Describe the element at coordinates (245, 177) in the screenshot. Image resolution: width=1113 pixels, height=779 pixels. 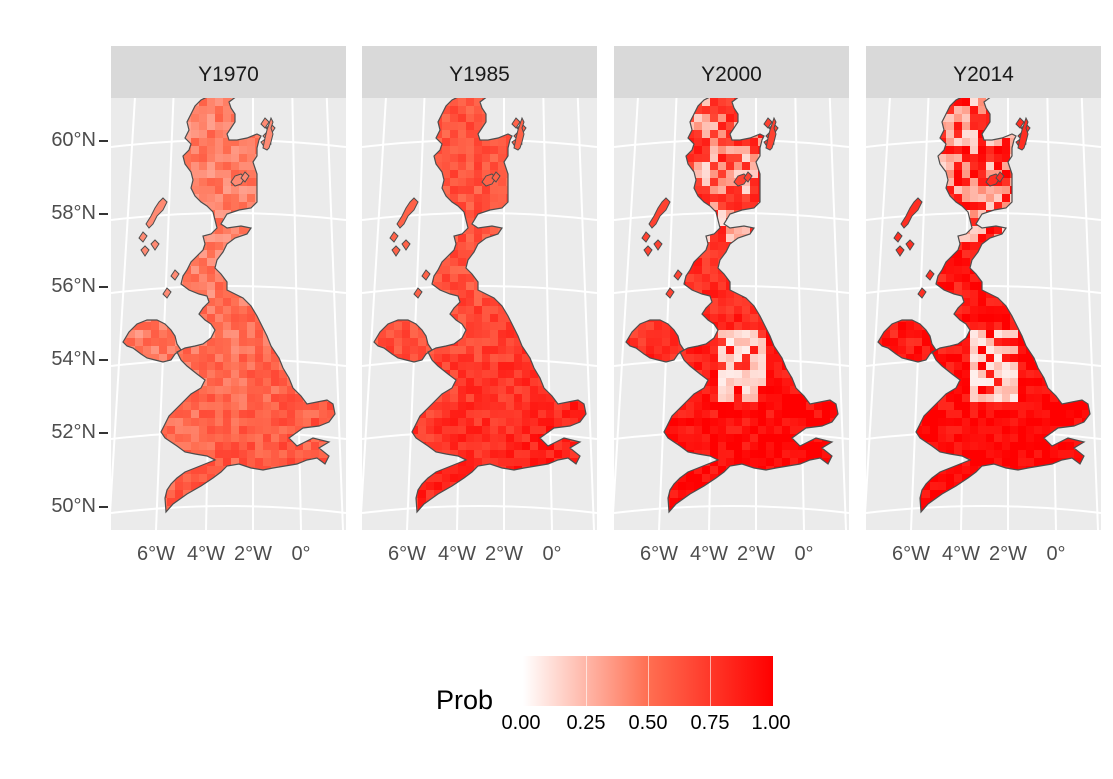
I see `island-region` at that location.